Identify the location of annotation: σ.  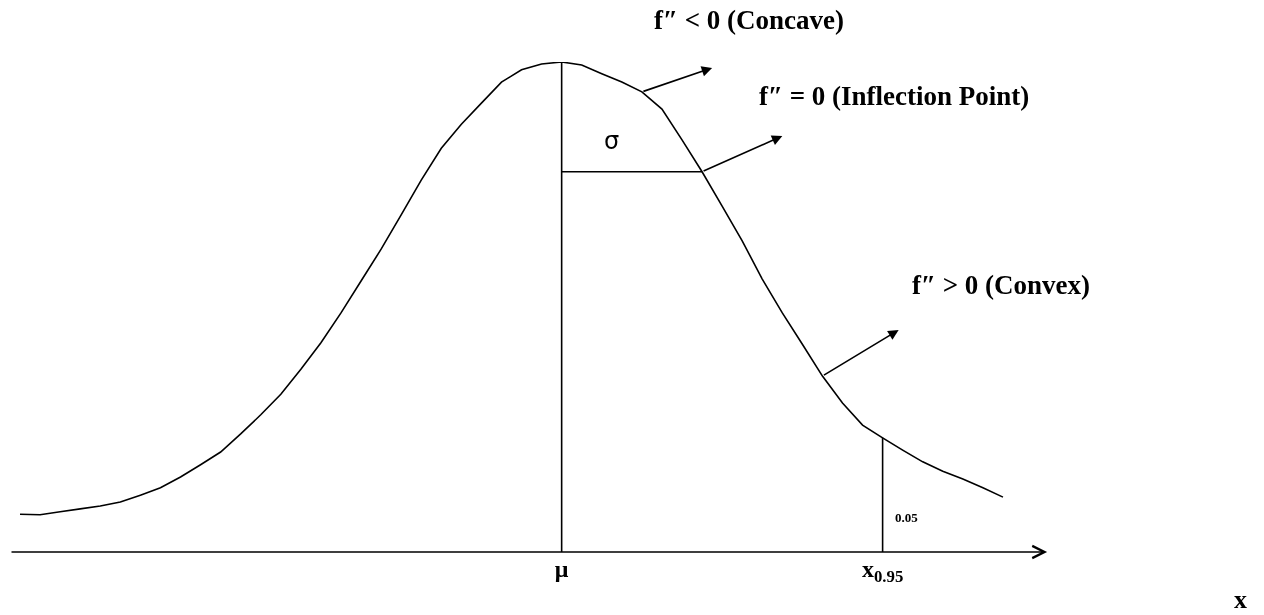
(612, 141).